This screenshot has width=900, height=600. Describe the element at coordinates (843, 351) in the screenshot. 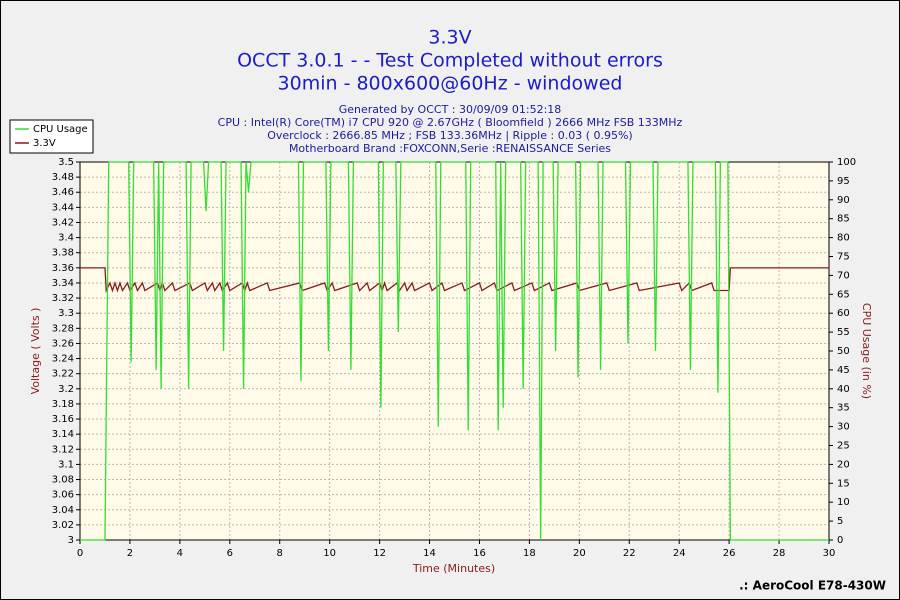

I see `y2-tick-label: 50` at that location.